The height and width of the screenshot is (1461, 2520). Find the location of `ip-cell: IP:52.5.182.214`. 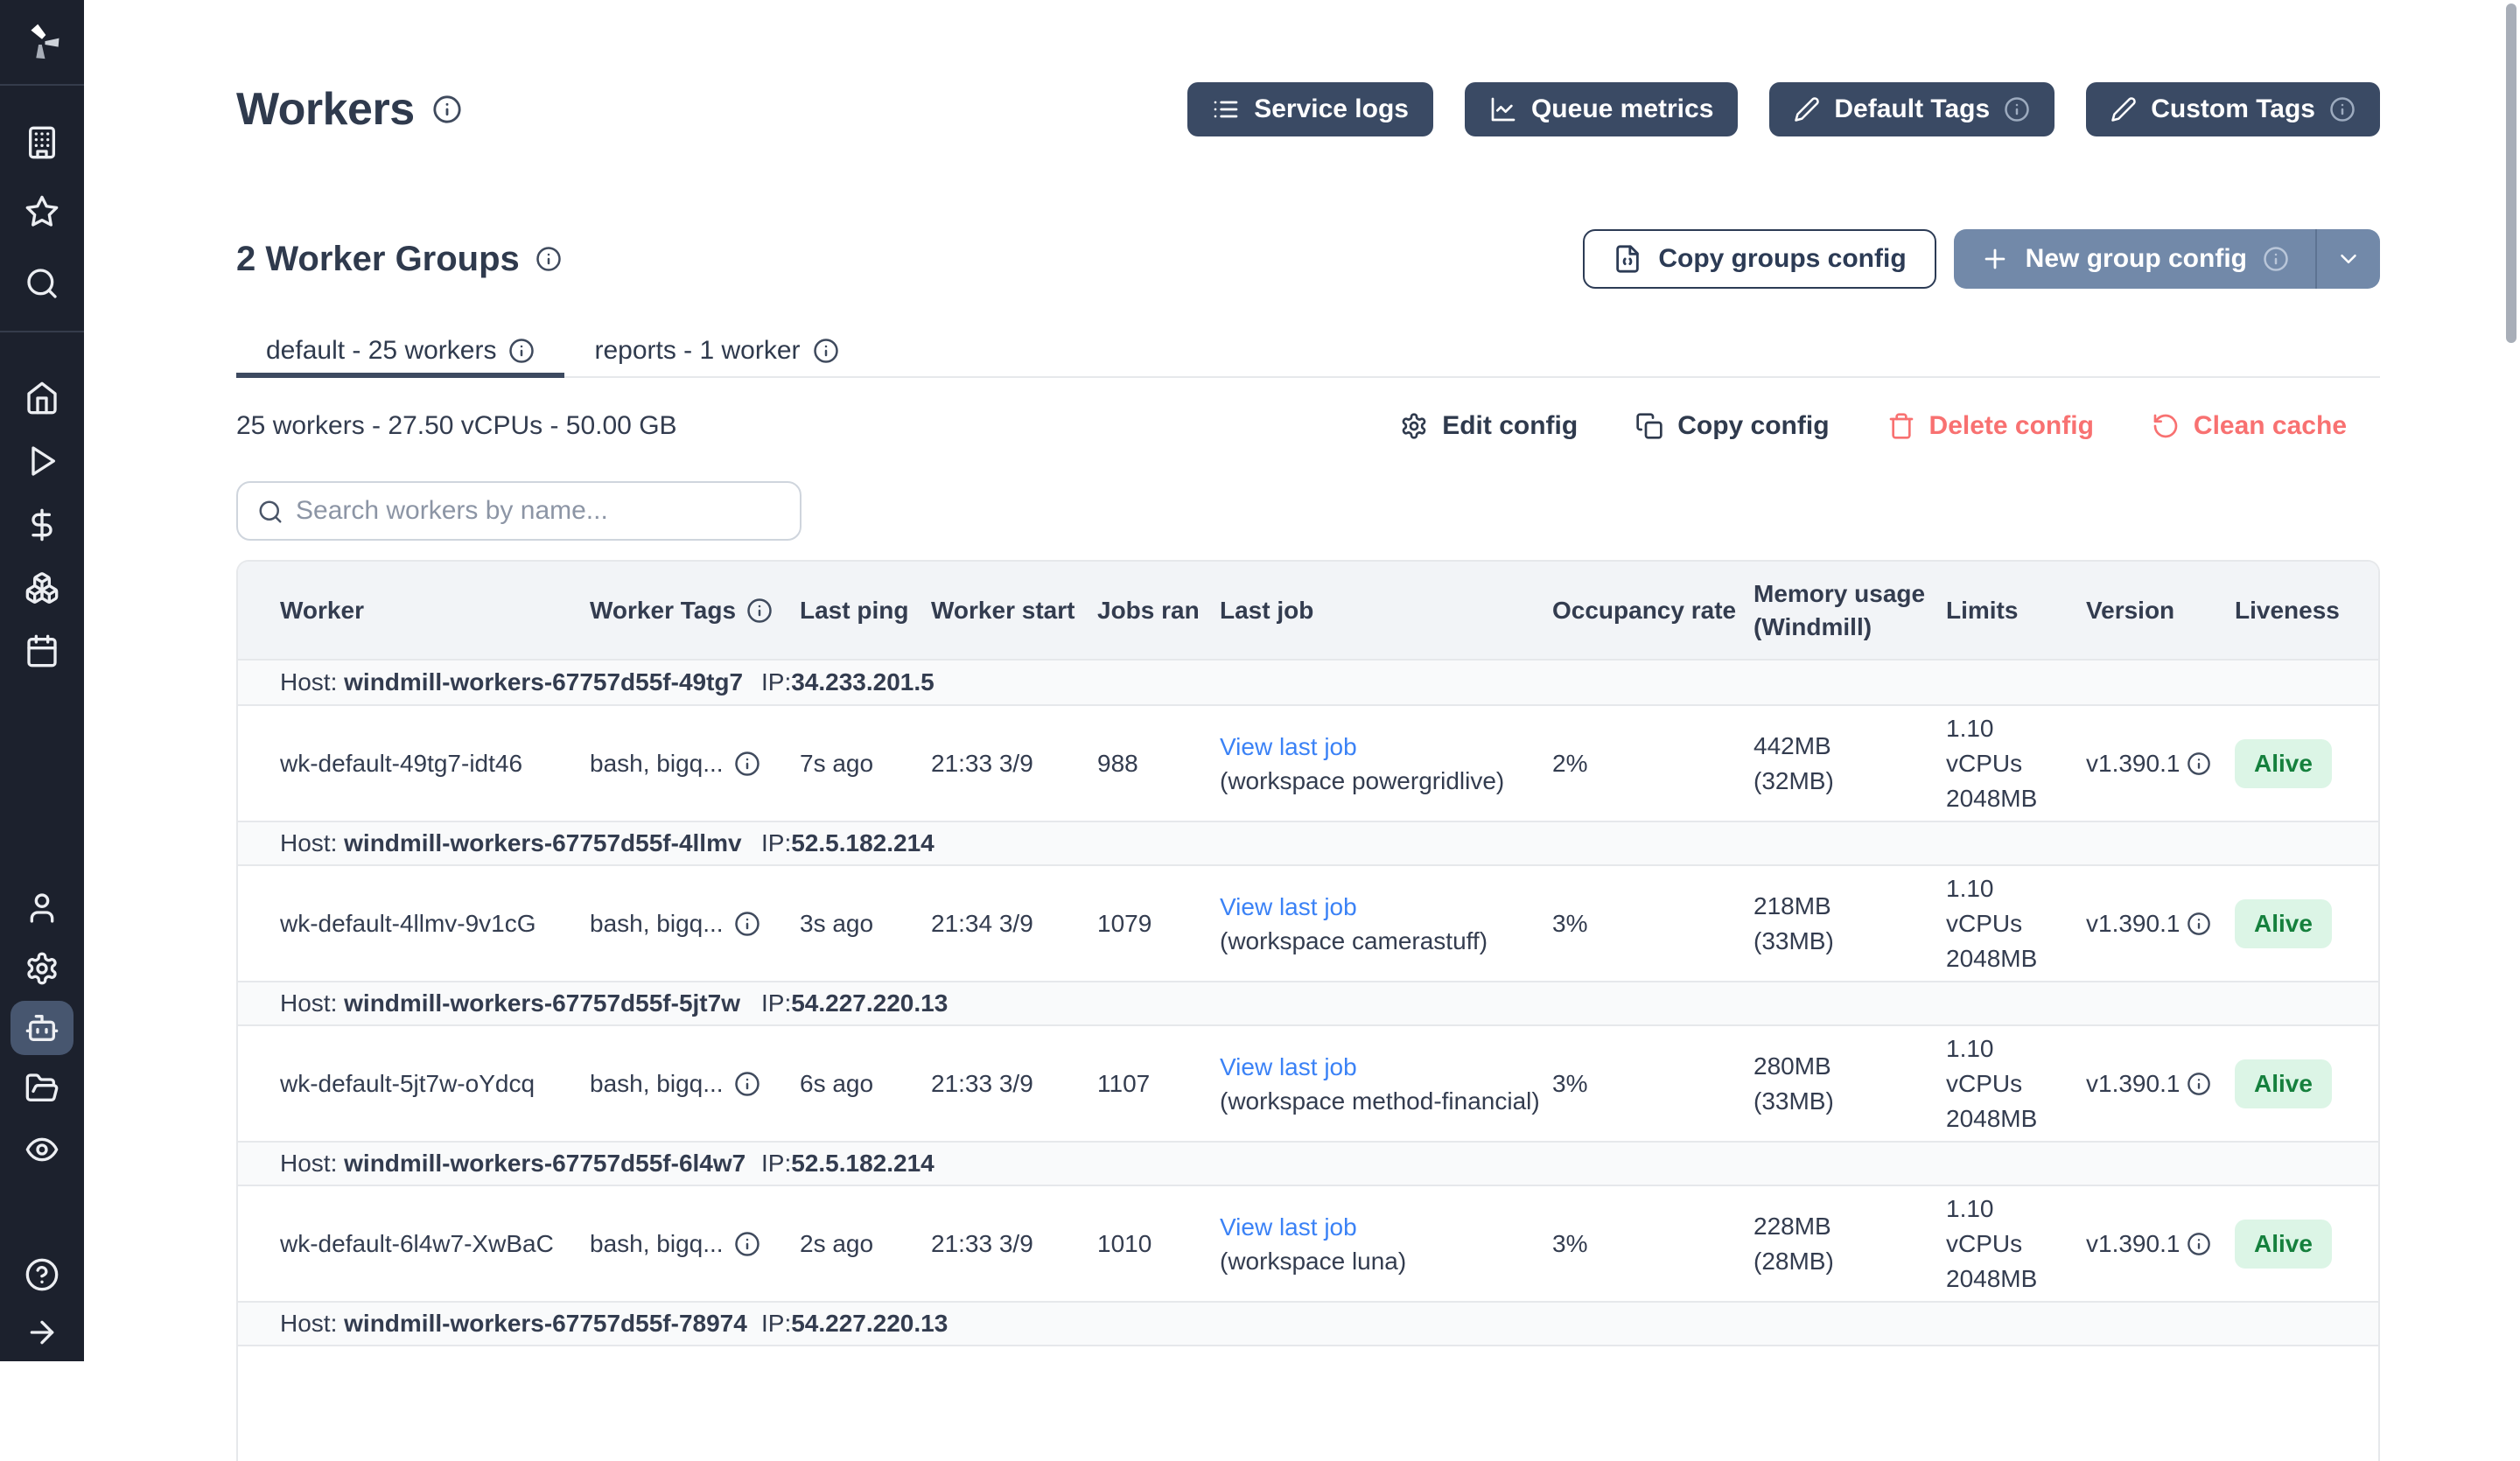

ip-cell: IP:52.5.182.214 is located at coordinates (847, 843).